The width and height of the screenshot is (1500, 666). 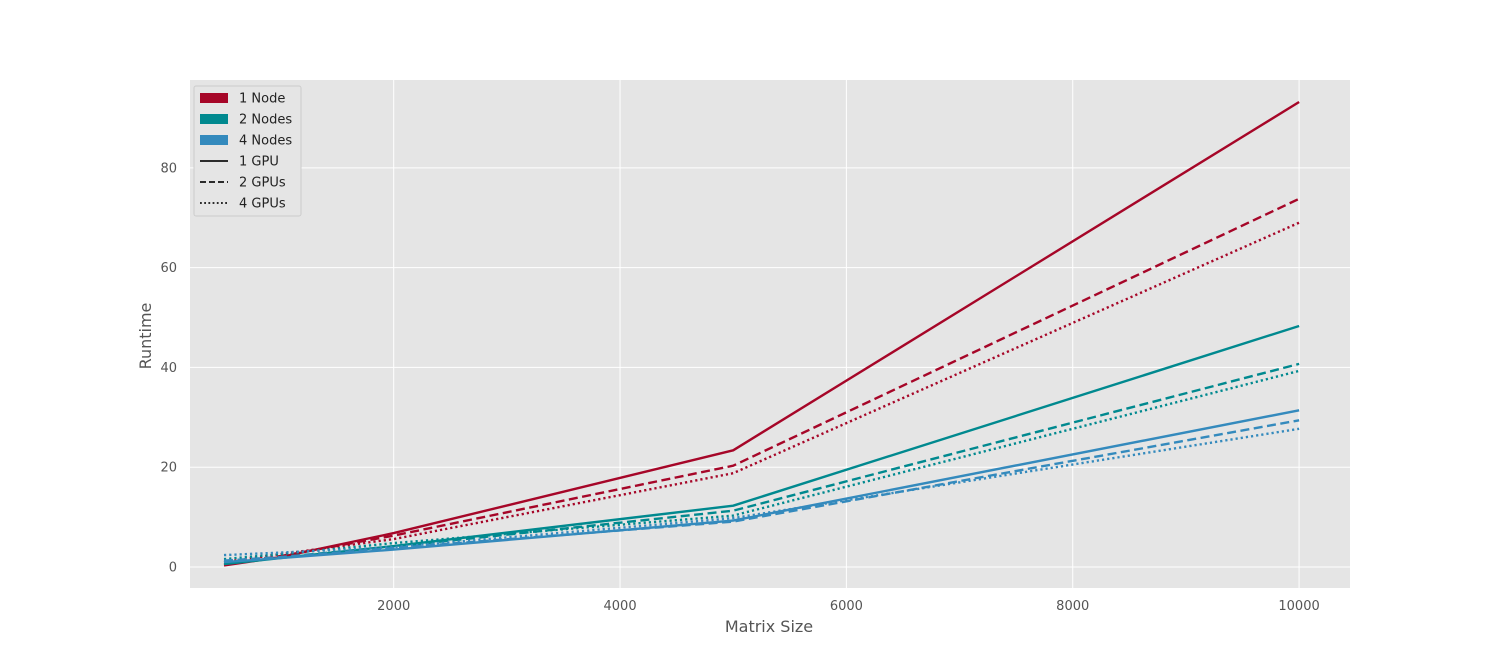 I want to click on x-tick-label: 2000, so click(x=393, y=606).